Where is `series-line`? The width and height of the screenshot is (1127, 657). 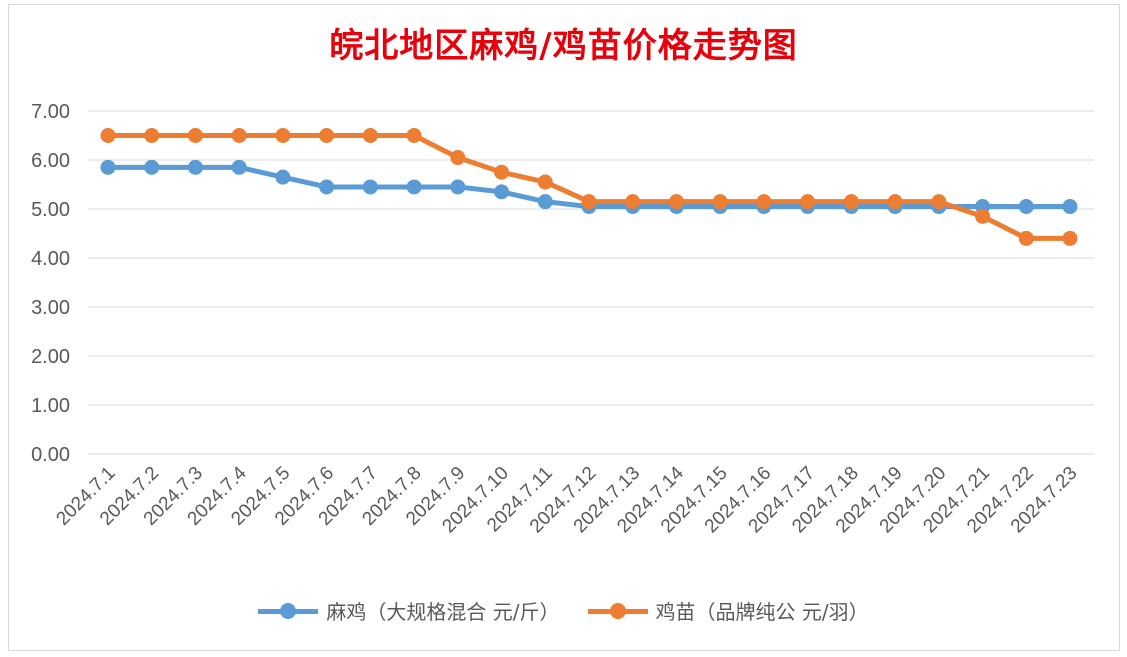
series-line is located at coordinates (589, 187).